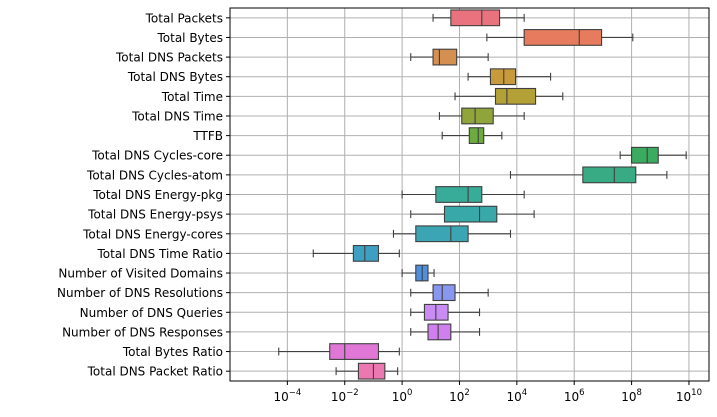 This screenshot has width=717, height=417. Describe the element at coordinates (418, 273) in the screenshot. I see `box-number-of-visited-domains` at that location.